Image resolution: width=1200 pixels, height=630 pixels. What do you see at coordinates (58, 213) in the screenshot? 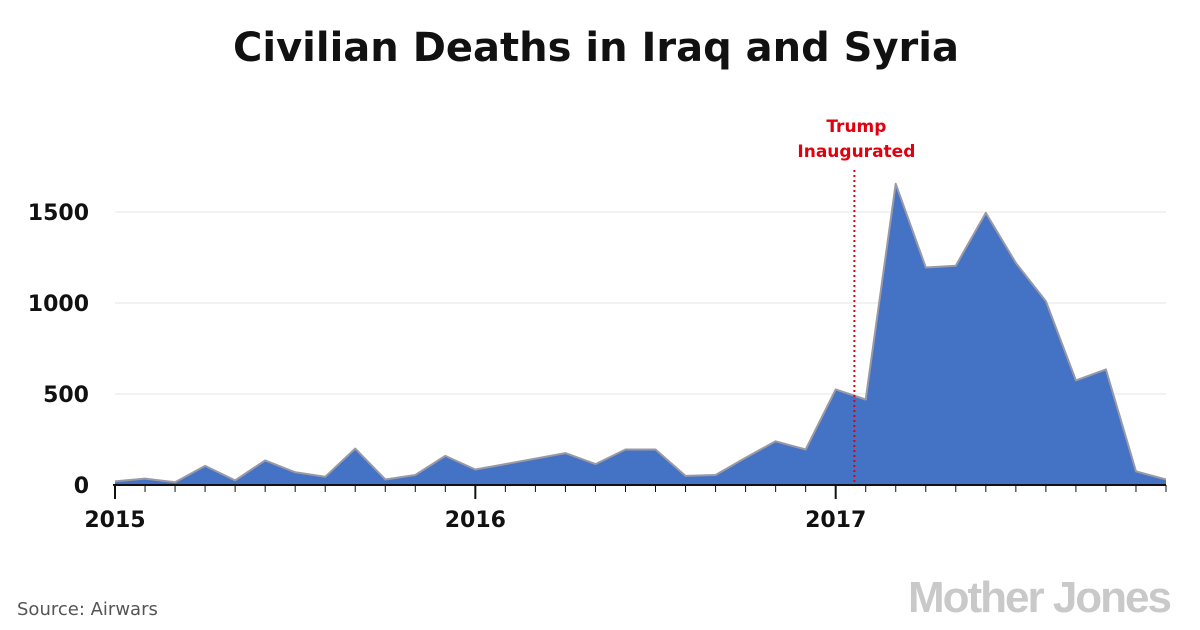
I see `y-tick-label: 1500` at bounding box center [58, 213].